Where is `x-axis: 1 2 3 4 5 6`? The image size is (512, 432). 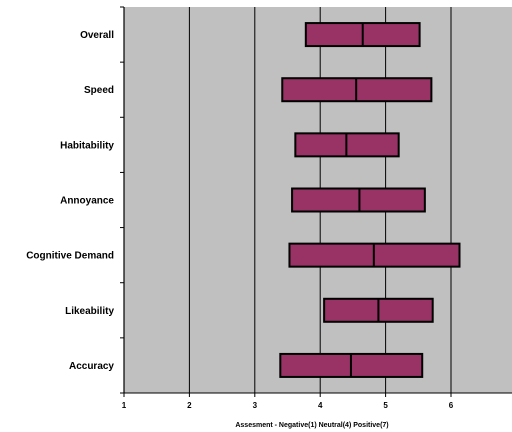 x-axis: 1 2 3 4 5 6 is located at coordinates (317, 401).